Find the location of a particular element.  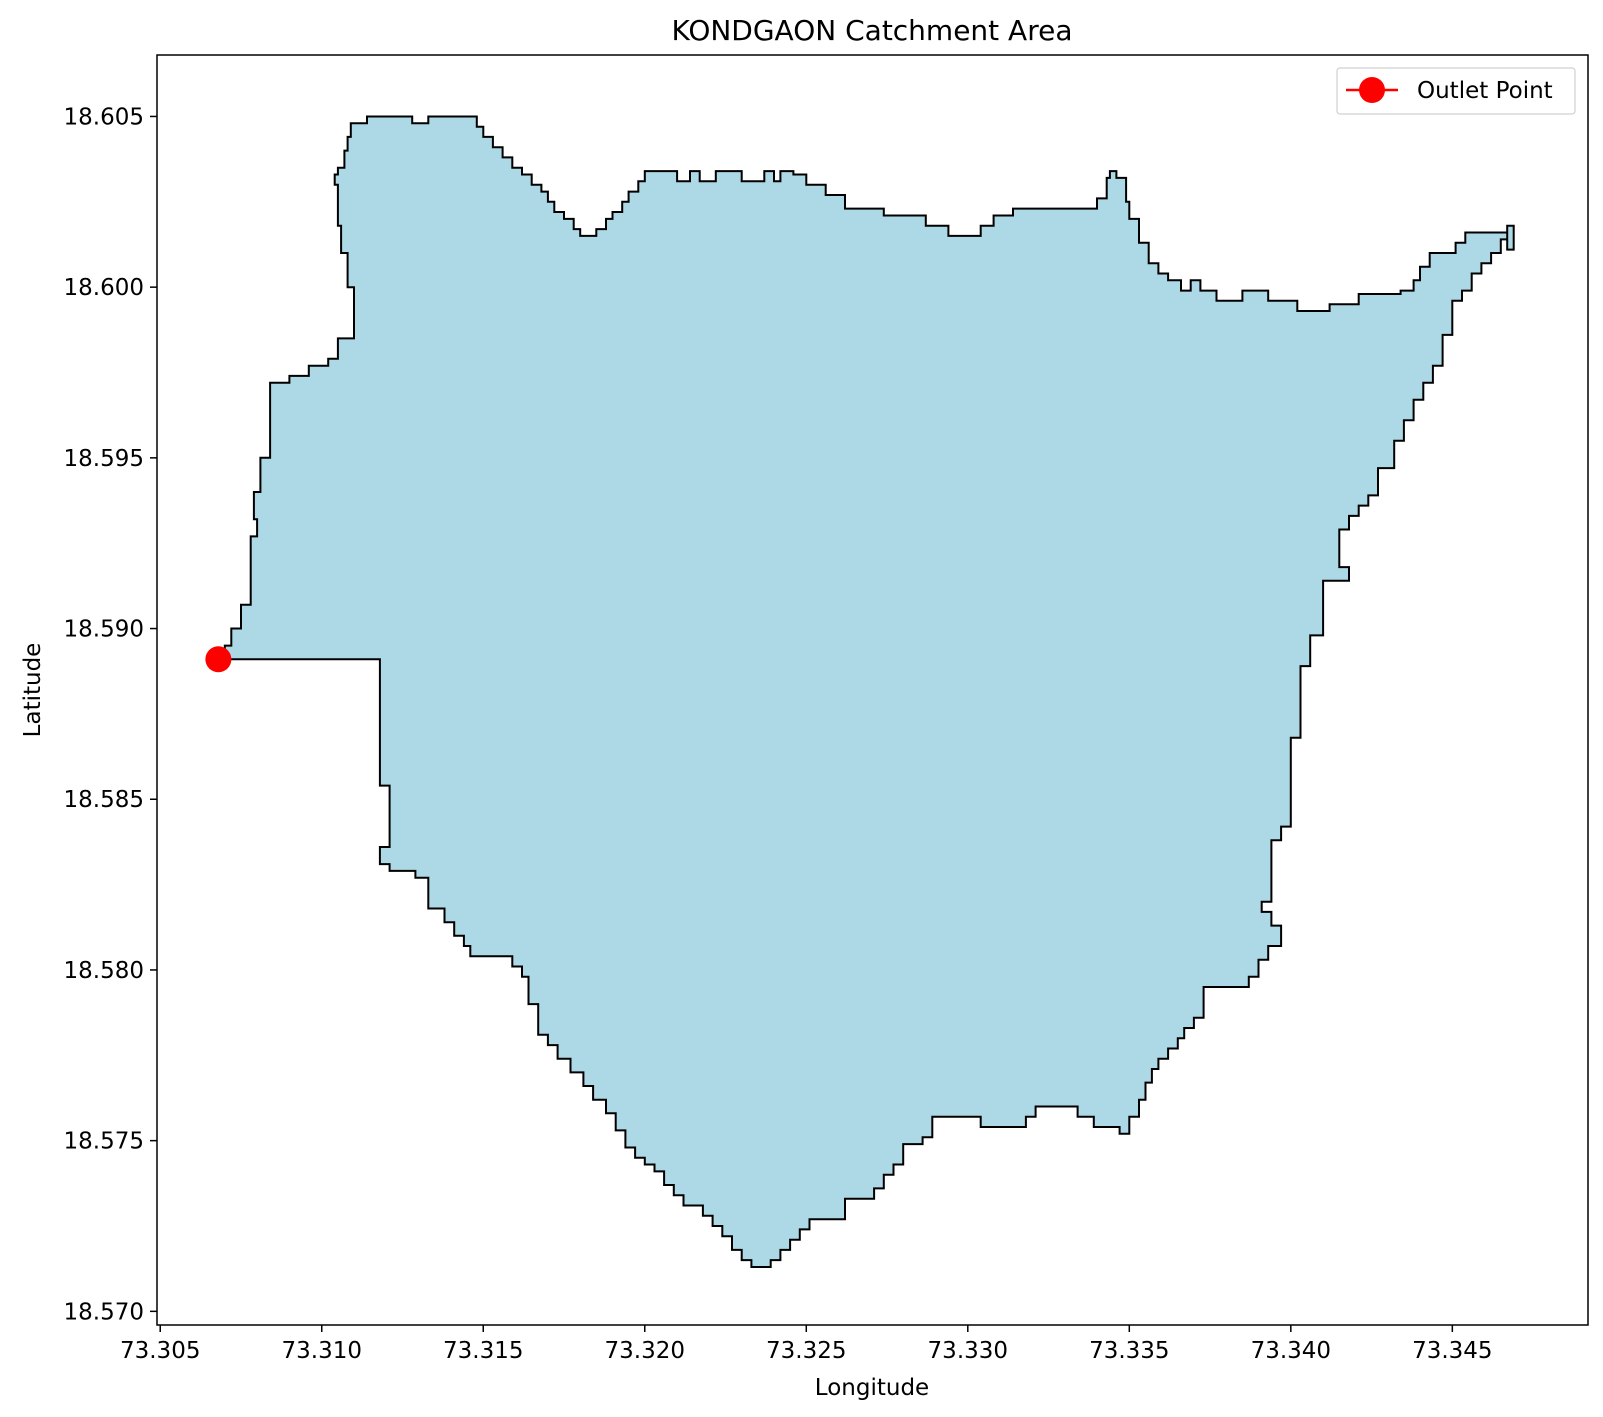

x-tick-label: 73.335 is located at coordinates (1129, 1351).